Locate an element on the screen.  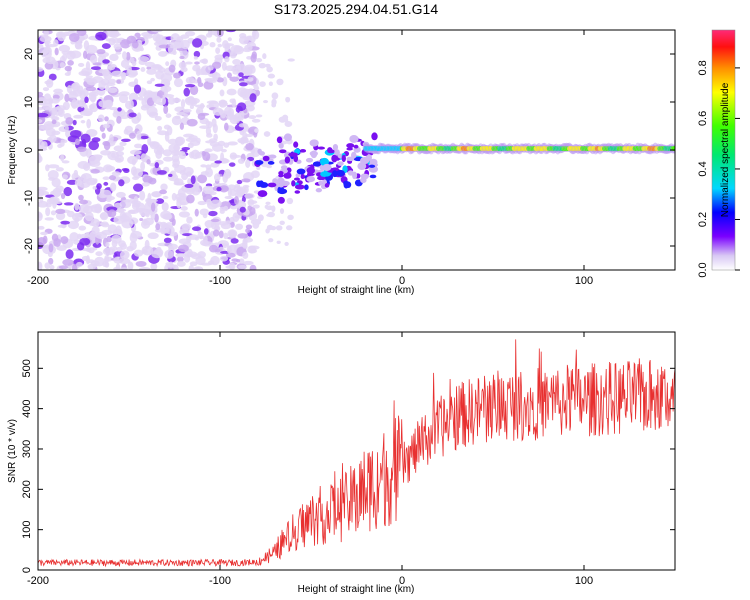
colorbar-gradient is located at coordinates (723, 150).